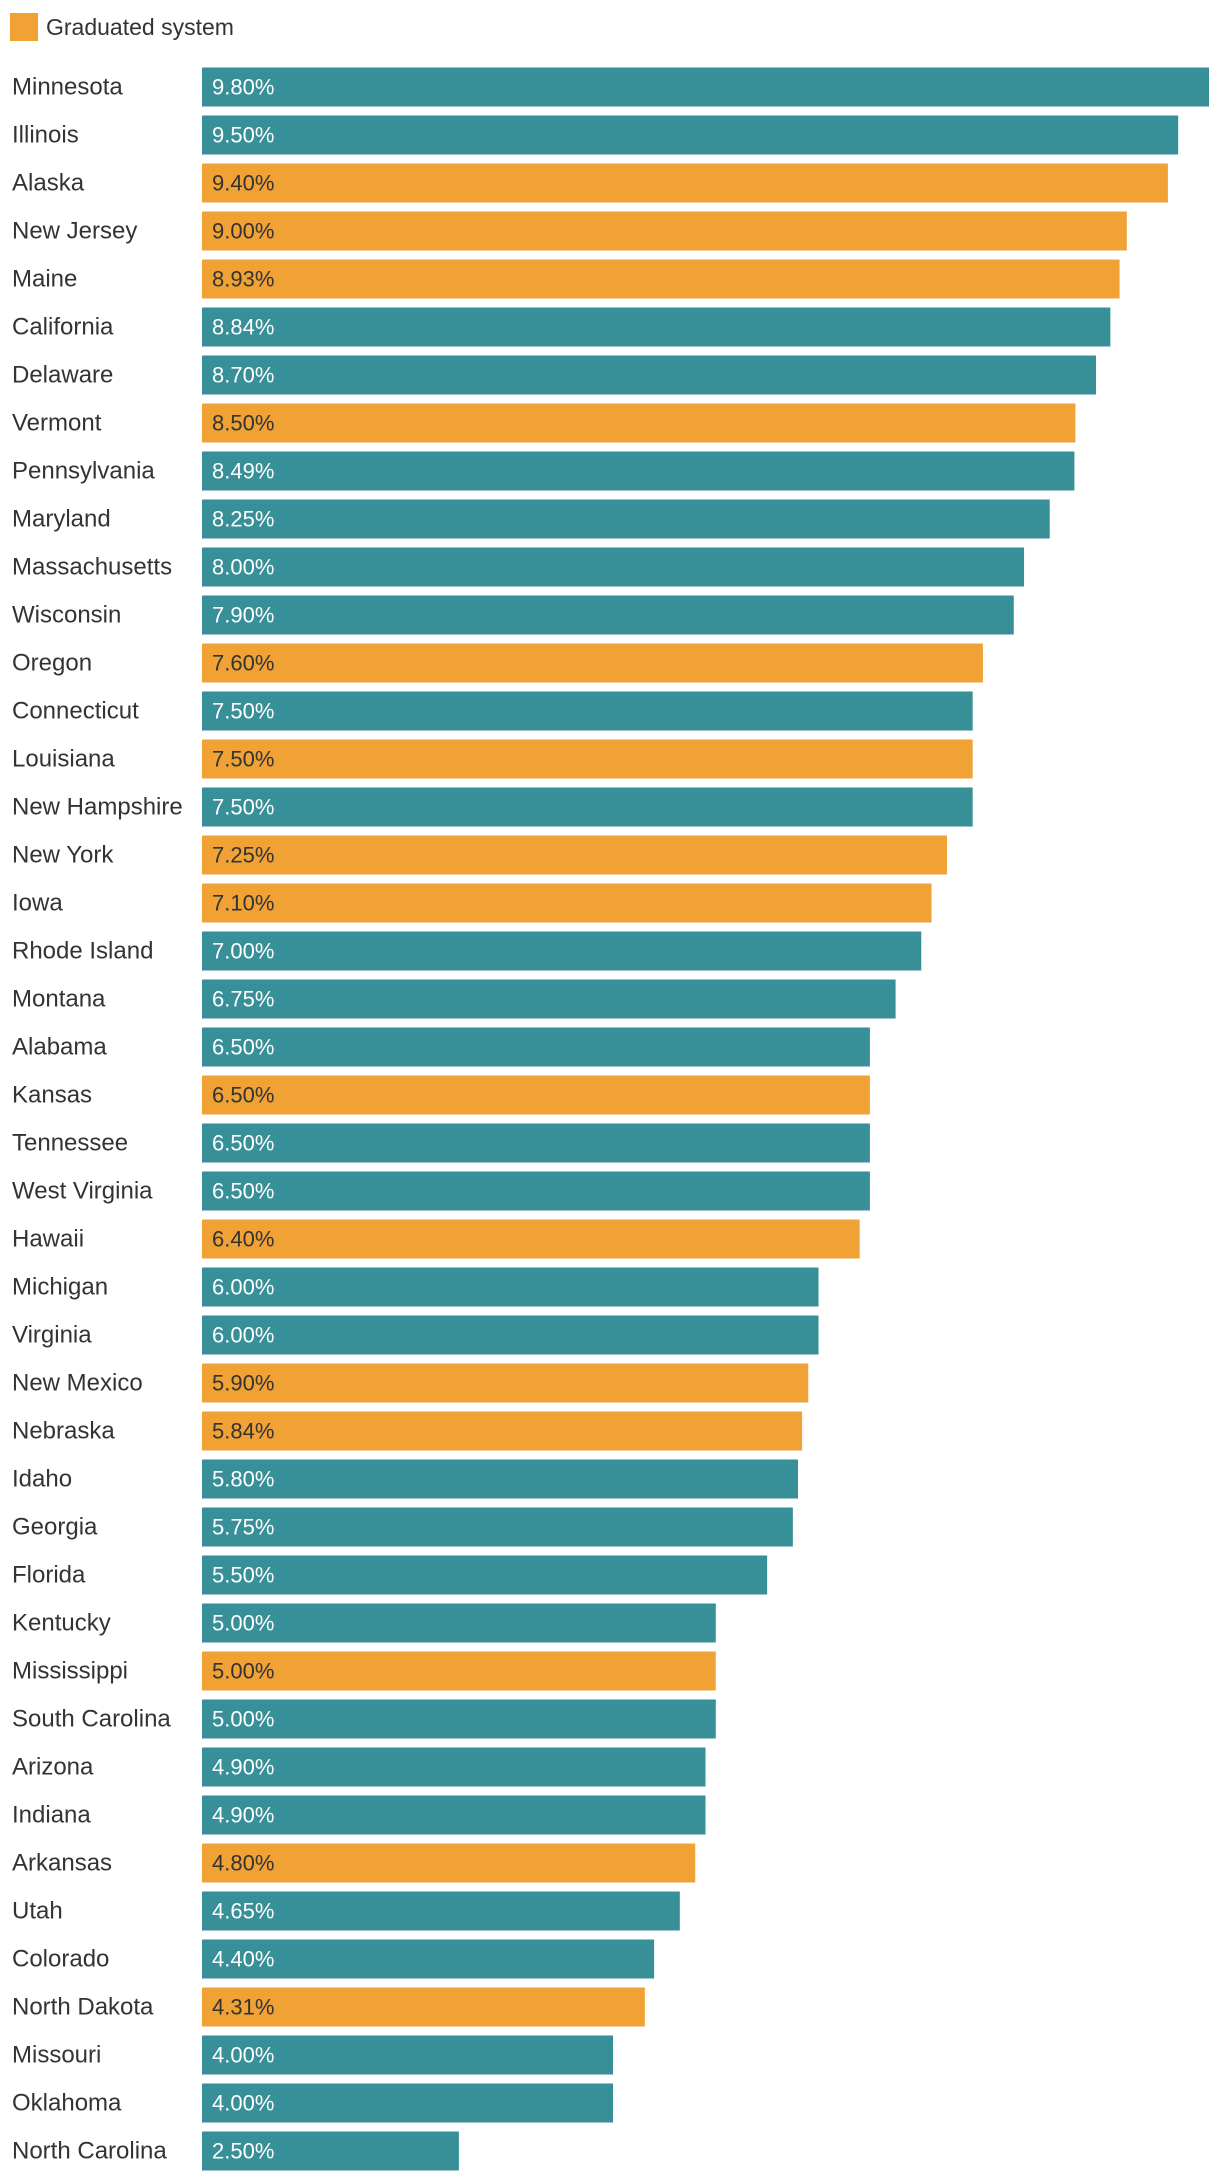 Image resolution: width=1220 pixels, height=2184 pixels. What do you see at coordinates (243, 87) in the screenshot?
I see `value-label: 9.80%` at bounding box center [243, 87].